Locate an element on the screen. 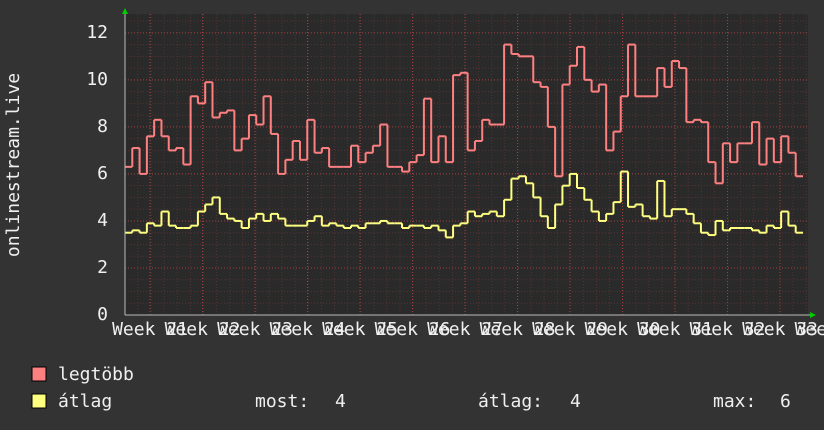 This screenshot has width=824, height=430. x-tick-label: Week 32 is located at coordinates (728, 329).